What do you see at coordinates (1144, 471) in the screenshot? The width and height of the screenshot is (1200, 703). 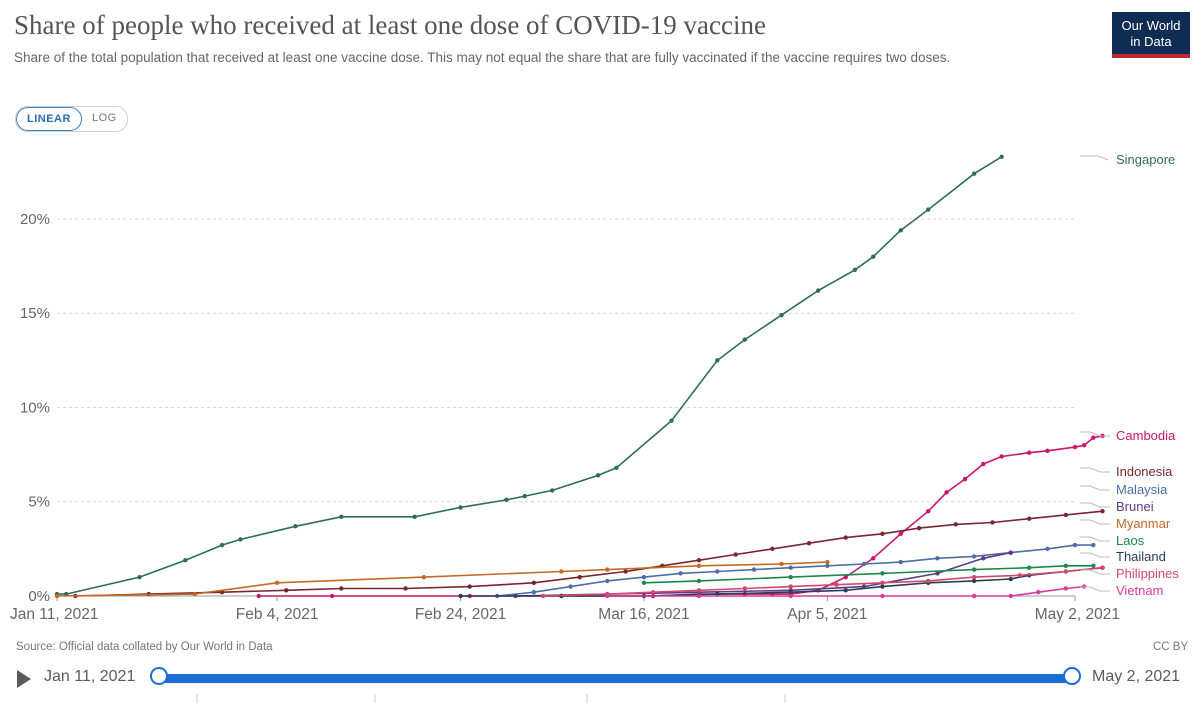 I see `legend-label-indonesia: Indonesia` at bounding box center [1144, 471].